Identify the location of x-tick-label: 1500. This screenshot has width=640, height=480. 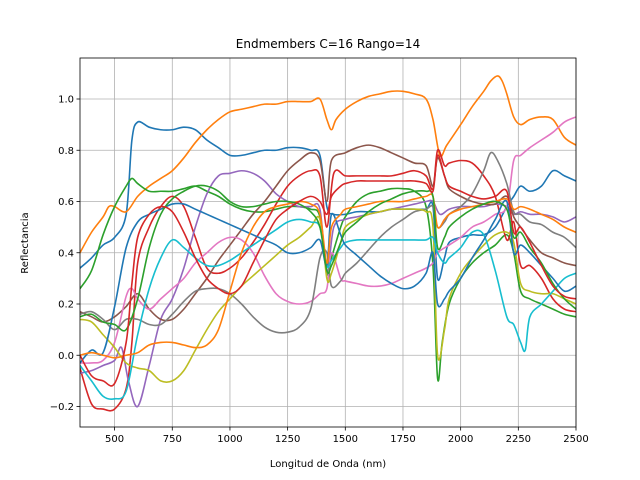
(345, 439).